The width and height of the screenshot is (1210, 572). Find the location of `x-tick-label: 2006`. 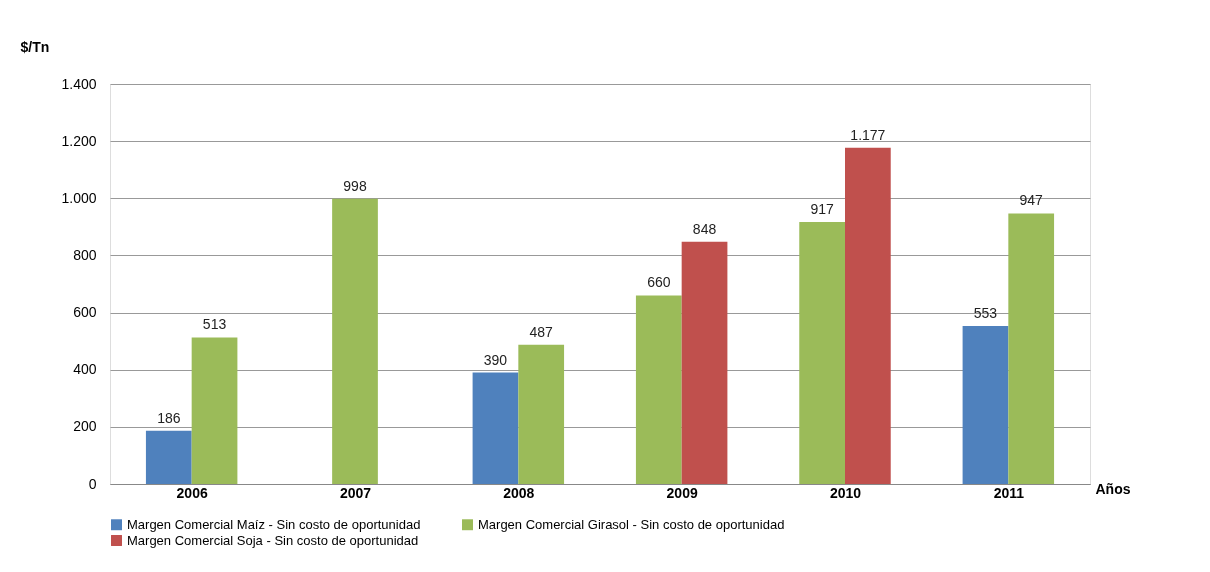

x-tick-label: 2006 is located at coordinates (192, 492).